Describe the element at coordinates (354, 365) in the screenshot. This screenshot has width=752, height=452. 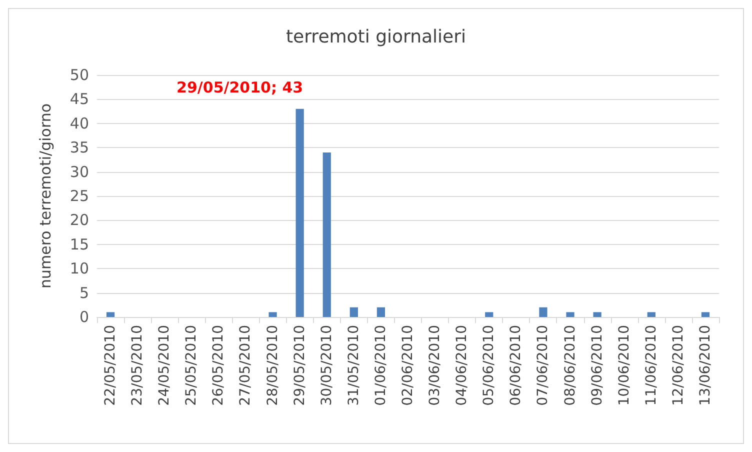
I see `x-tick-label: 31/05/2010` at that location.